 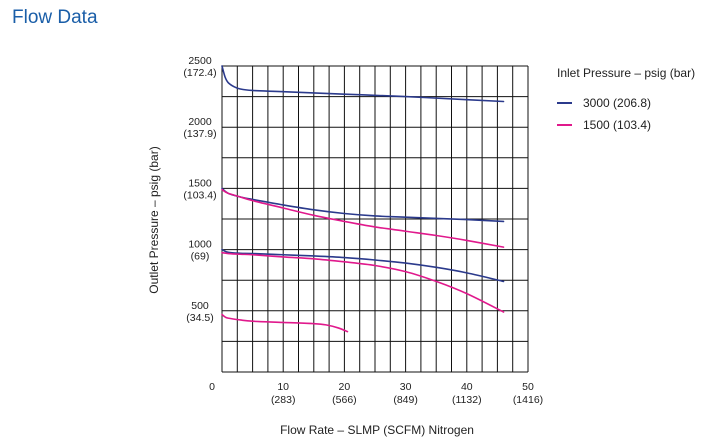 I want to click on y-tick-label: 2500, so click(x=200, y=61).